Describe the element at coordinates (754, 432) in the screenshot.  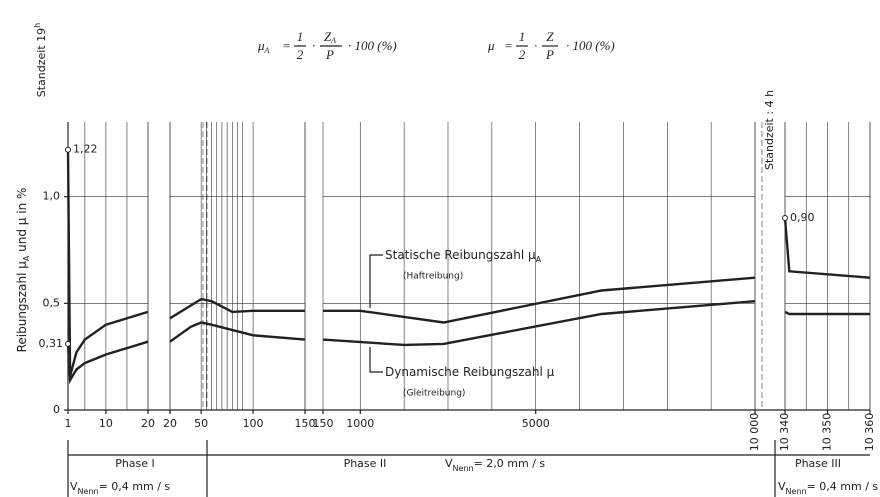
I see `x-tick-label: 10 000` at that location.